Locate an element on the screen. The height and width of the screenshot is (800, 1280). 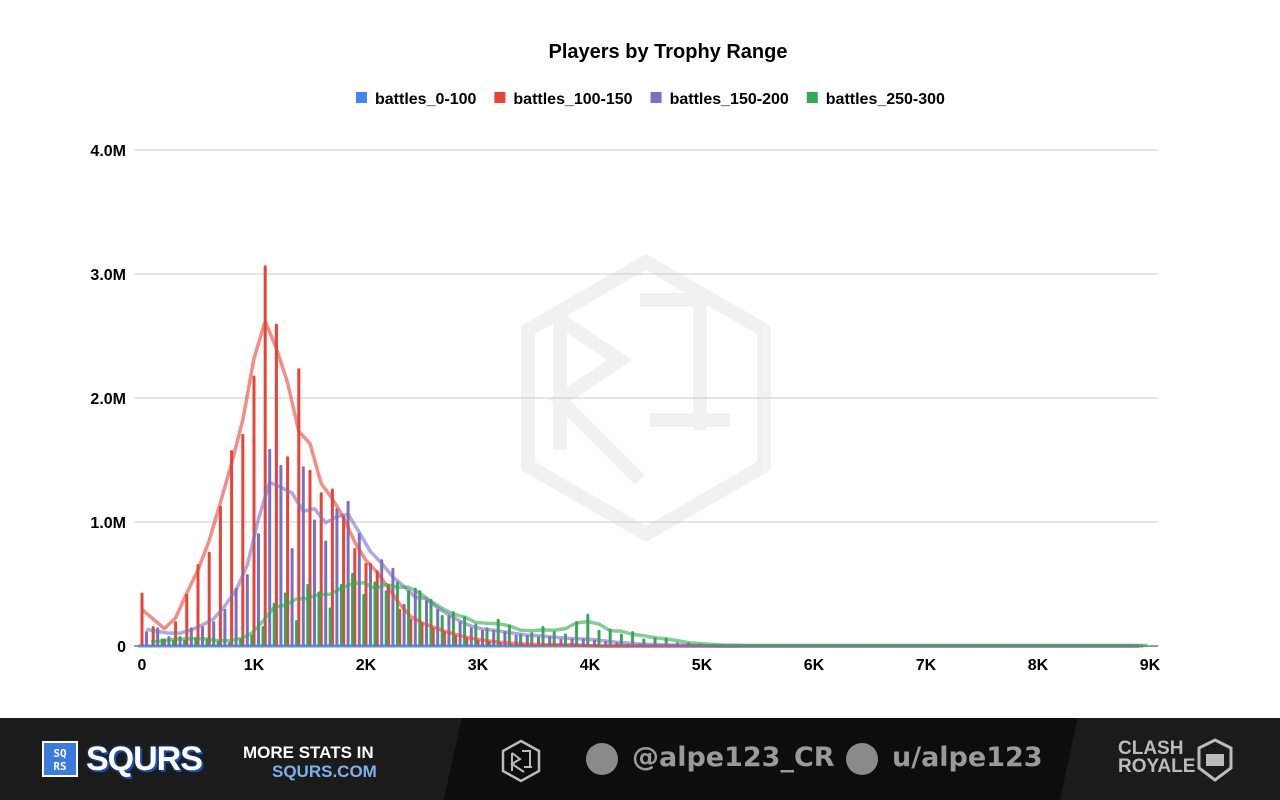
x-tick-label: 8K is located at coordinates (1038, 665).